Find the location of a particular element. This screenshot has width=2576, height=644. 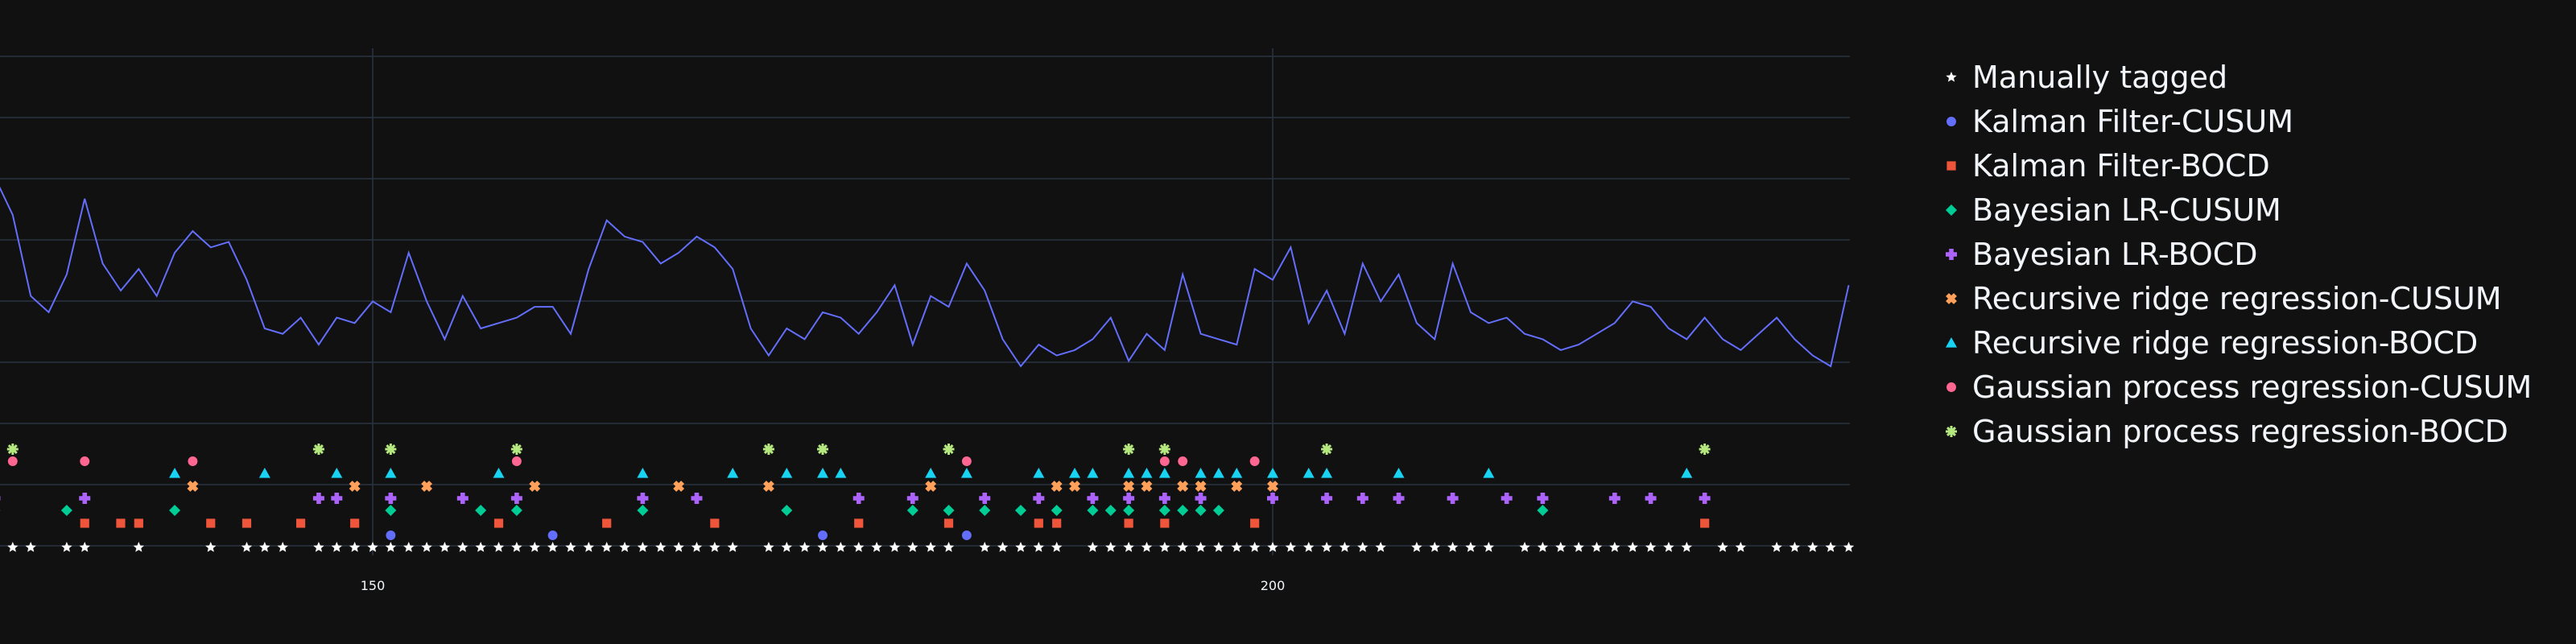

legend-item: Manually tagged is located at coordinates (2236, 77).